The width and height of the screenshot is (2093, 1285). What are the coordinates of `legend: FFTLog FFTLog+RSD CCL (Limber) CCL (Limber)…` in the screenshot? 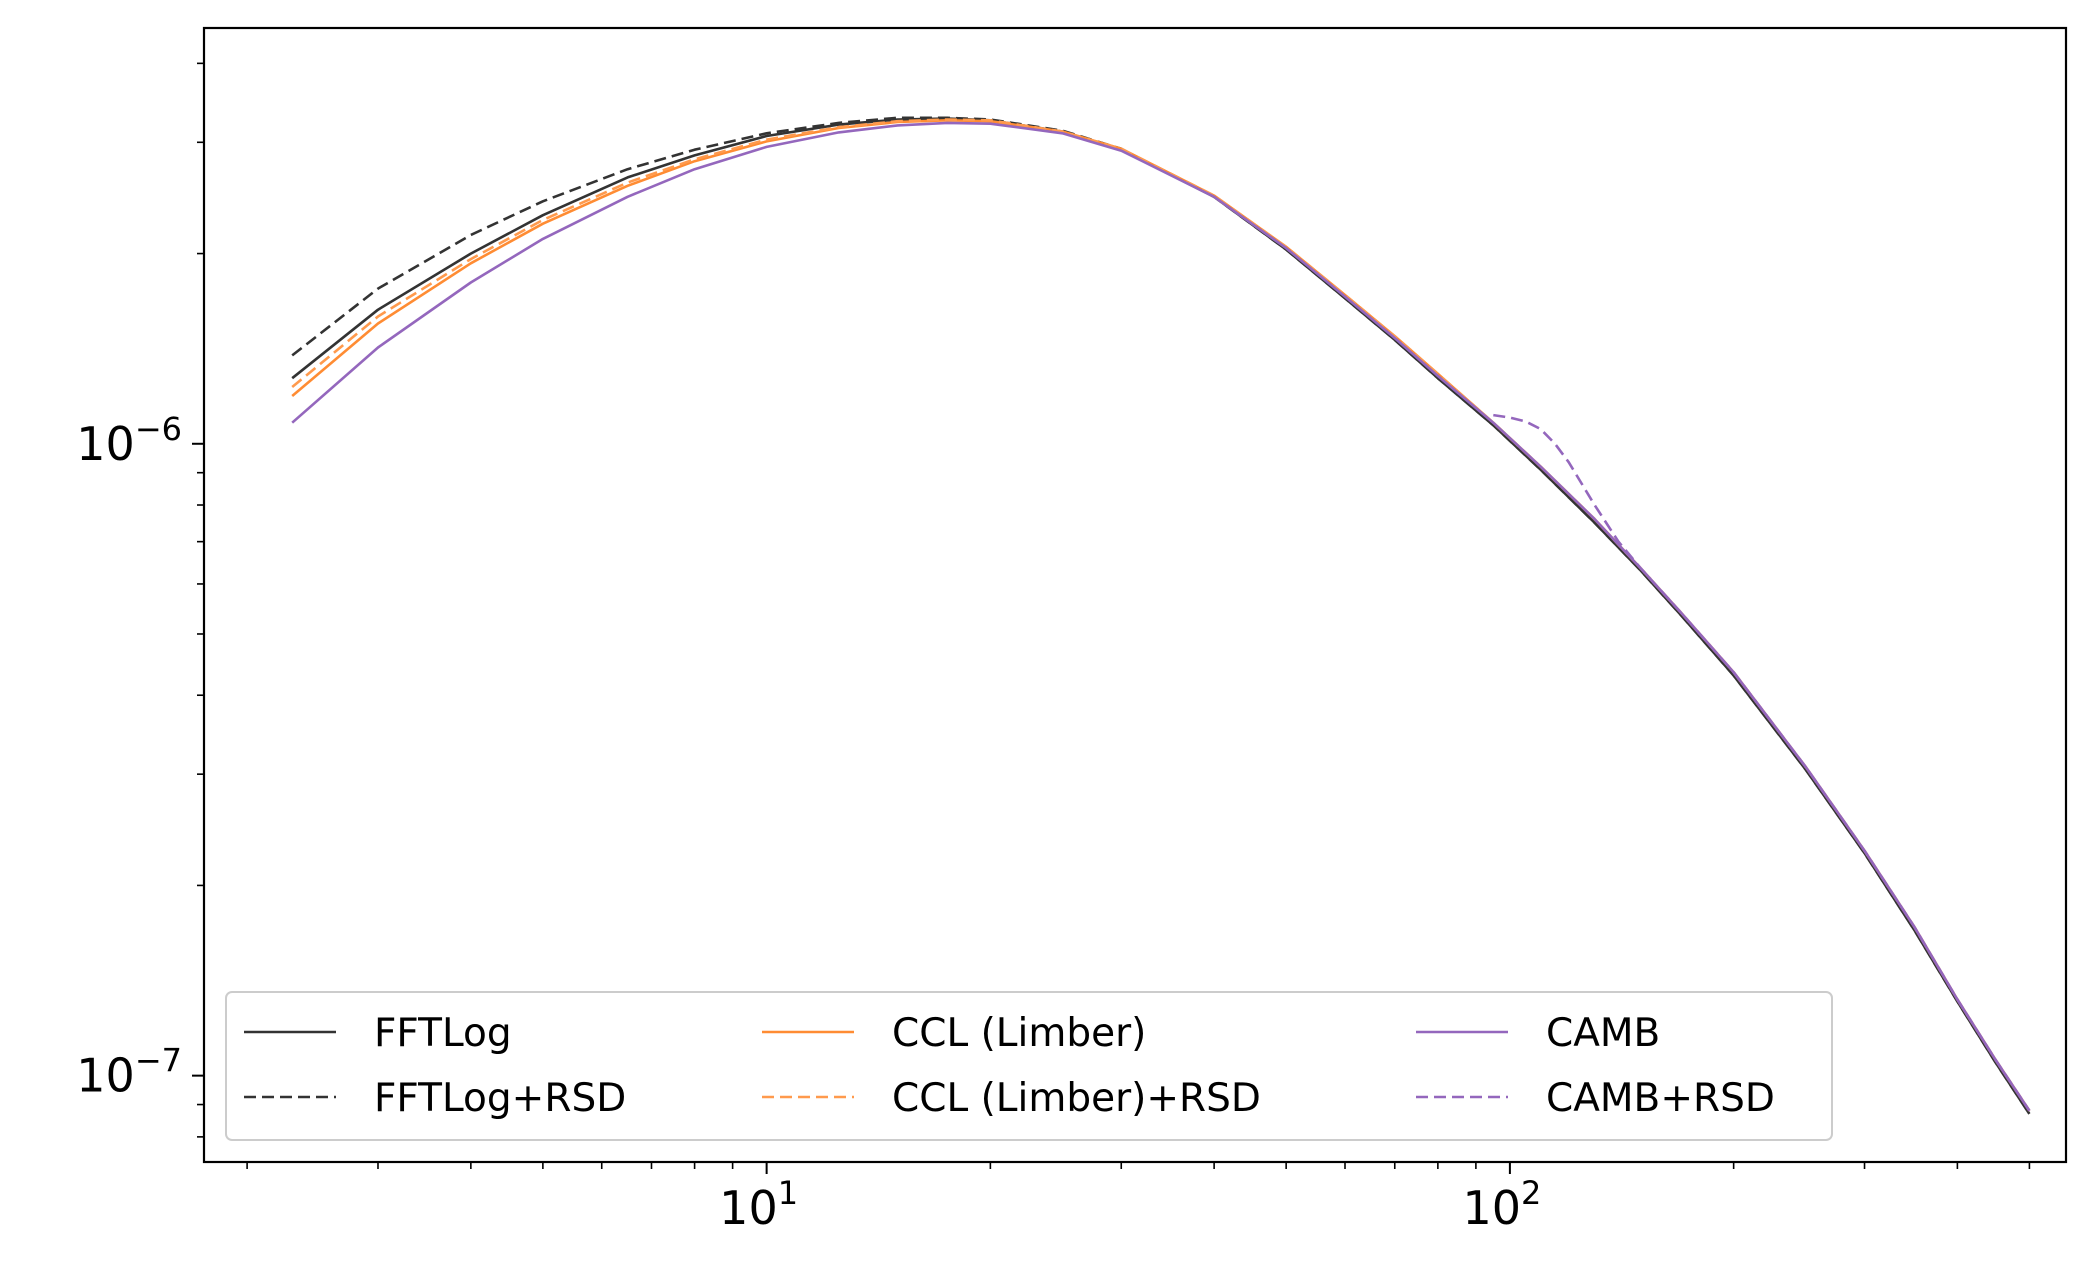 It's located at (1029, 1066).